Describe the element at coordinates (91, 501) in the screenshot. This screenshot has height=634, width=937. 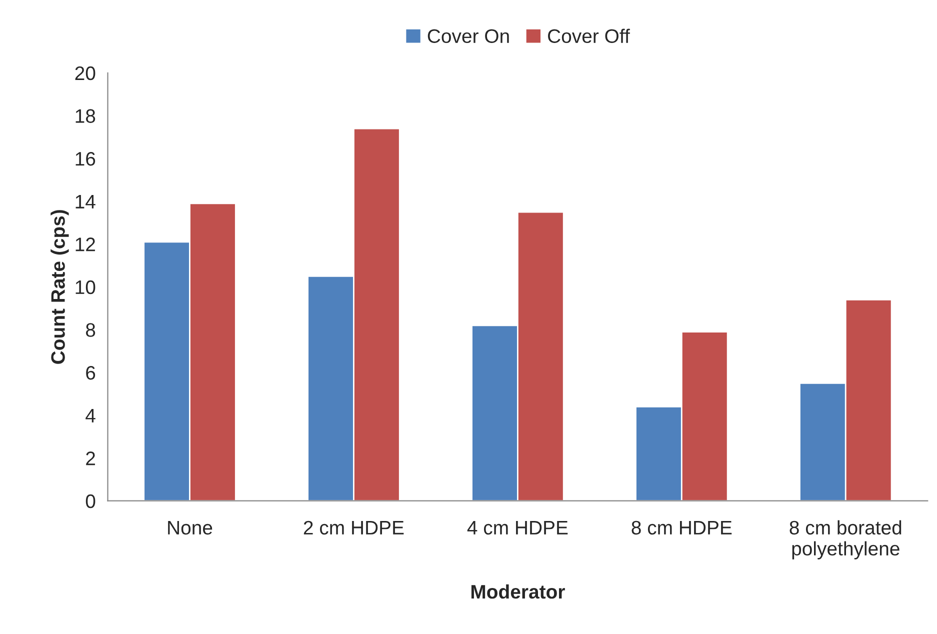
I see `y-tick-label: 0` at that location.